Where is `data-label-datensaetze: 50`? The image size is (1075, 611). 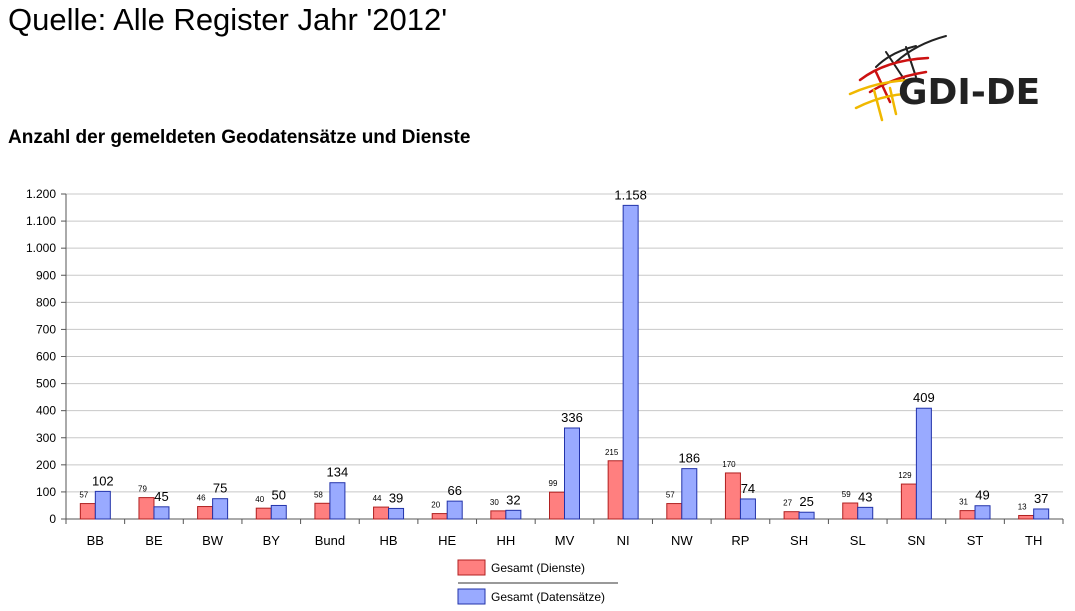 data-label-datensaetze: 50 is located at coordinates (279, 494).